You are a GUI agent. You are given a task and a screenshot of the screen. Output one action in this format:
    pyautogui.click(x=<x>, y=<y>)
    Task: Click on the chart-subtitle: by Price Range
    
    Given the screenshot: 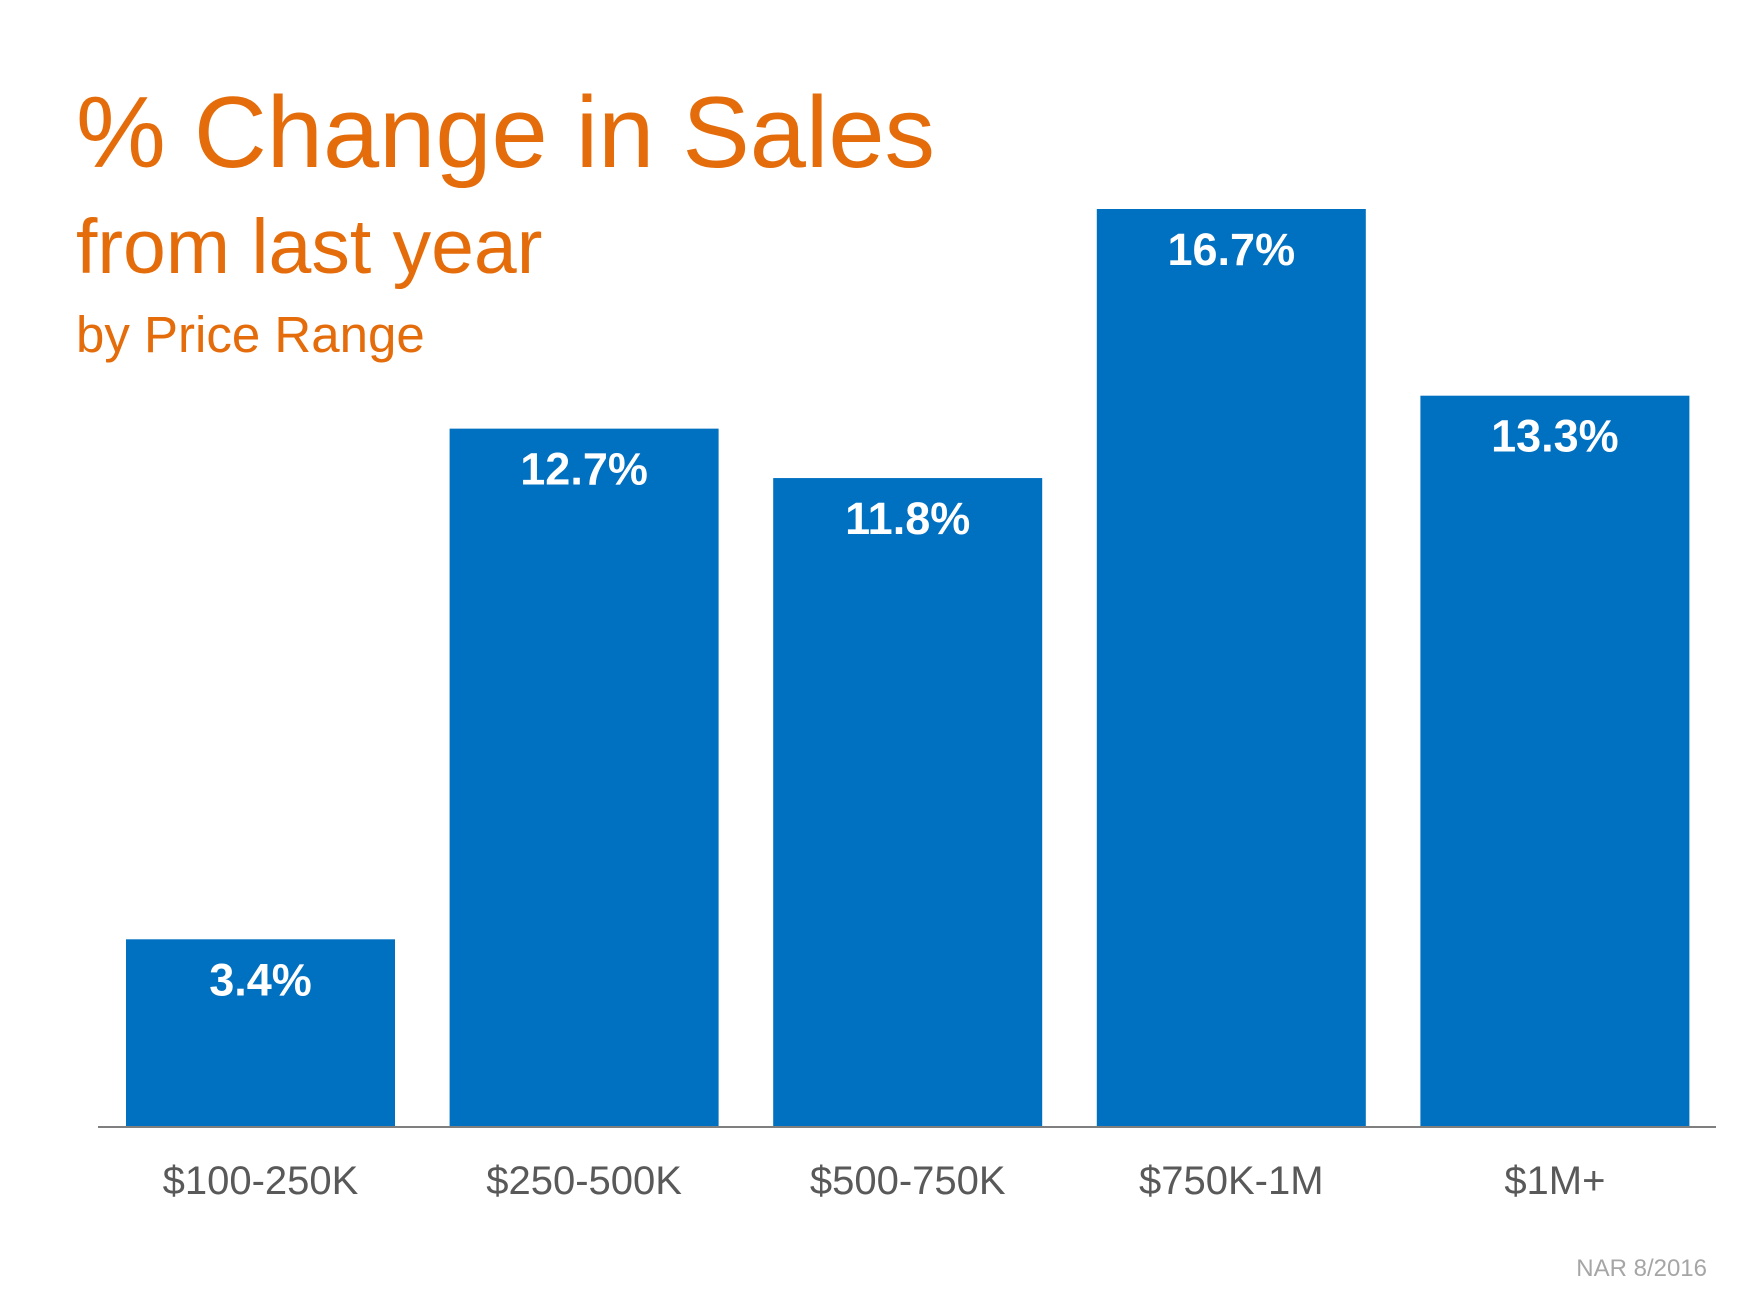 What is the action you would take?
    pyautogui.click(x=250, y=334)
    